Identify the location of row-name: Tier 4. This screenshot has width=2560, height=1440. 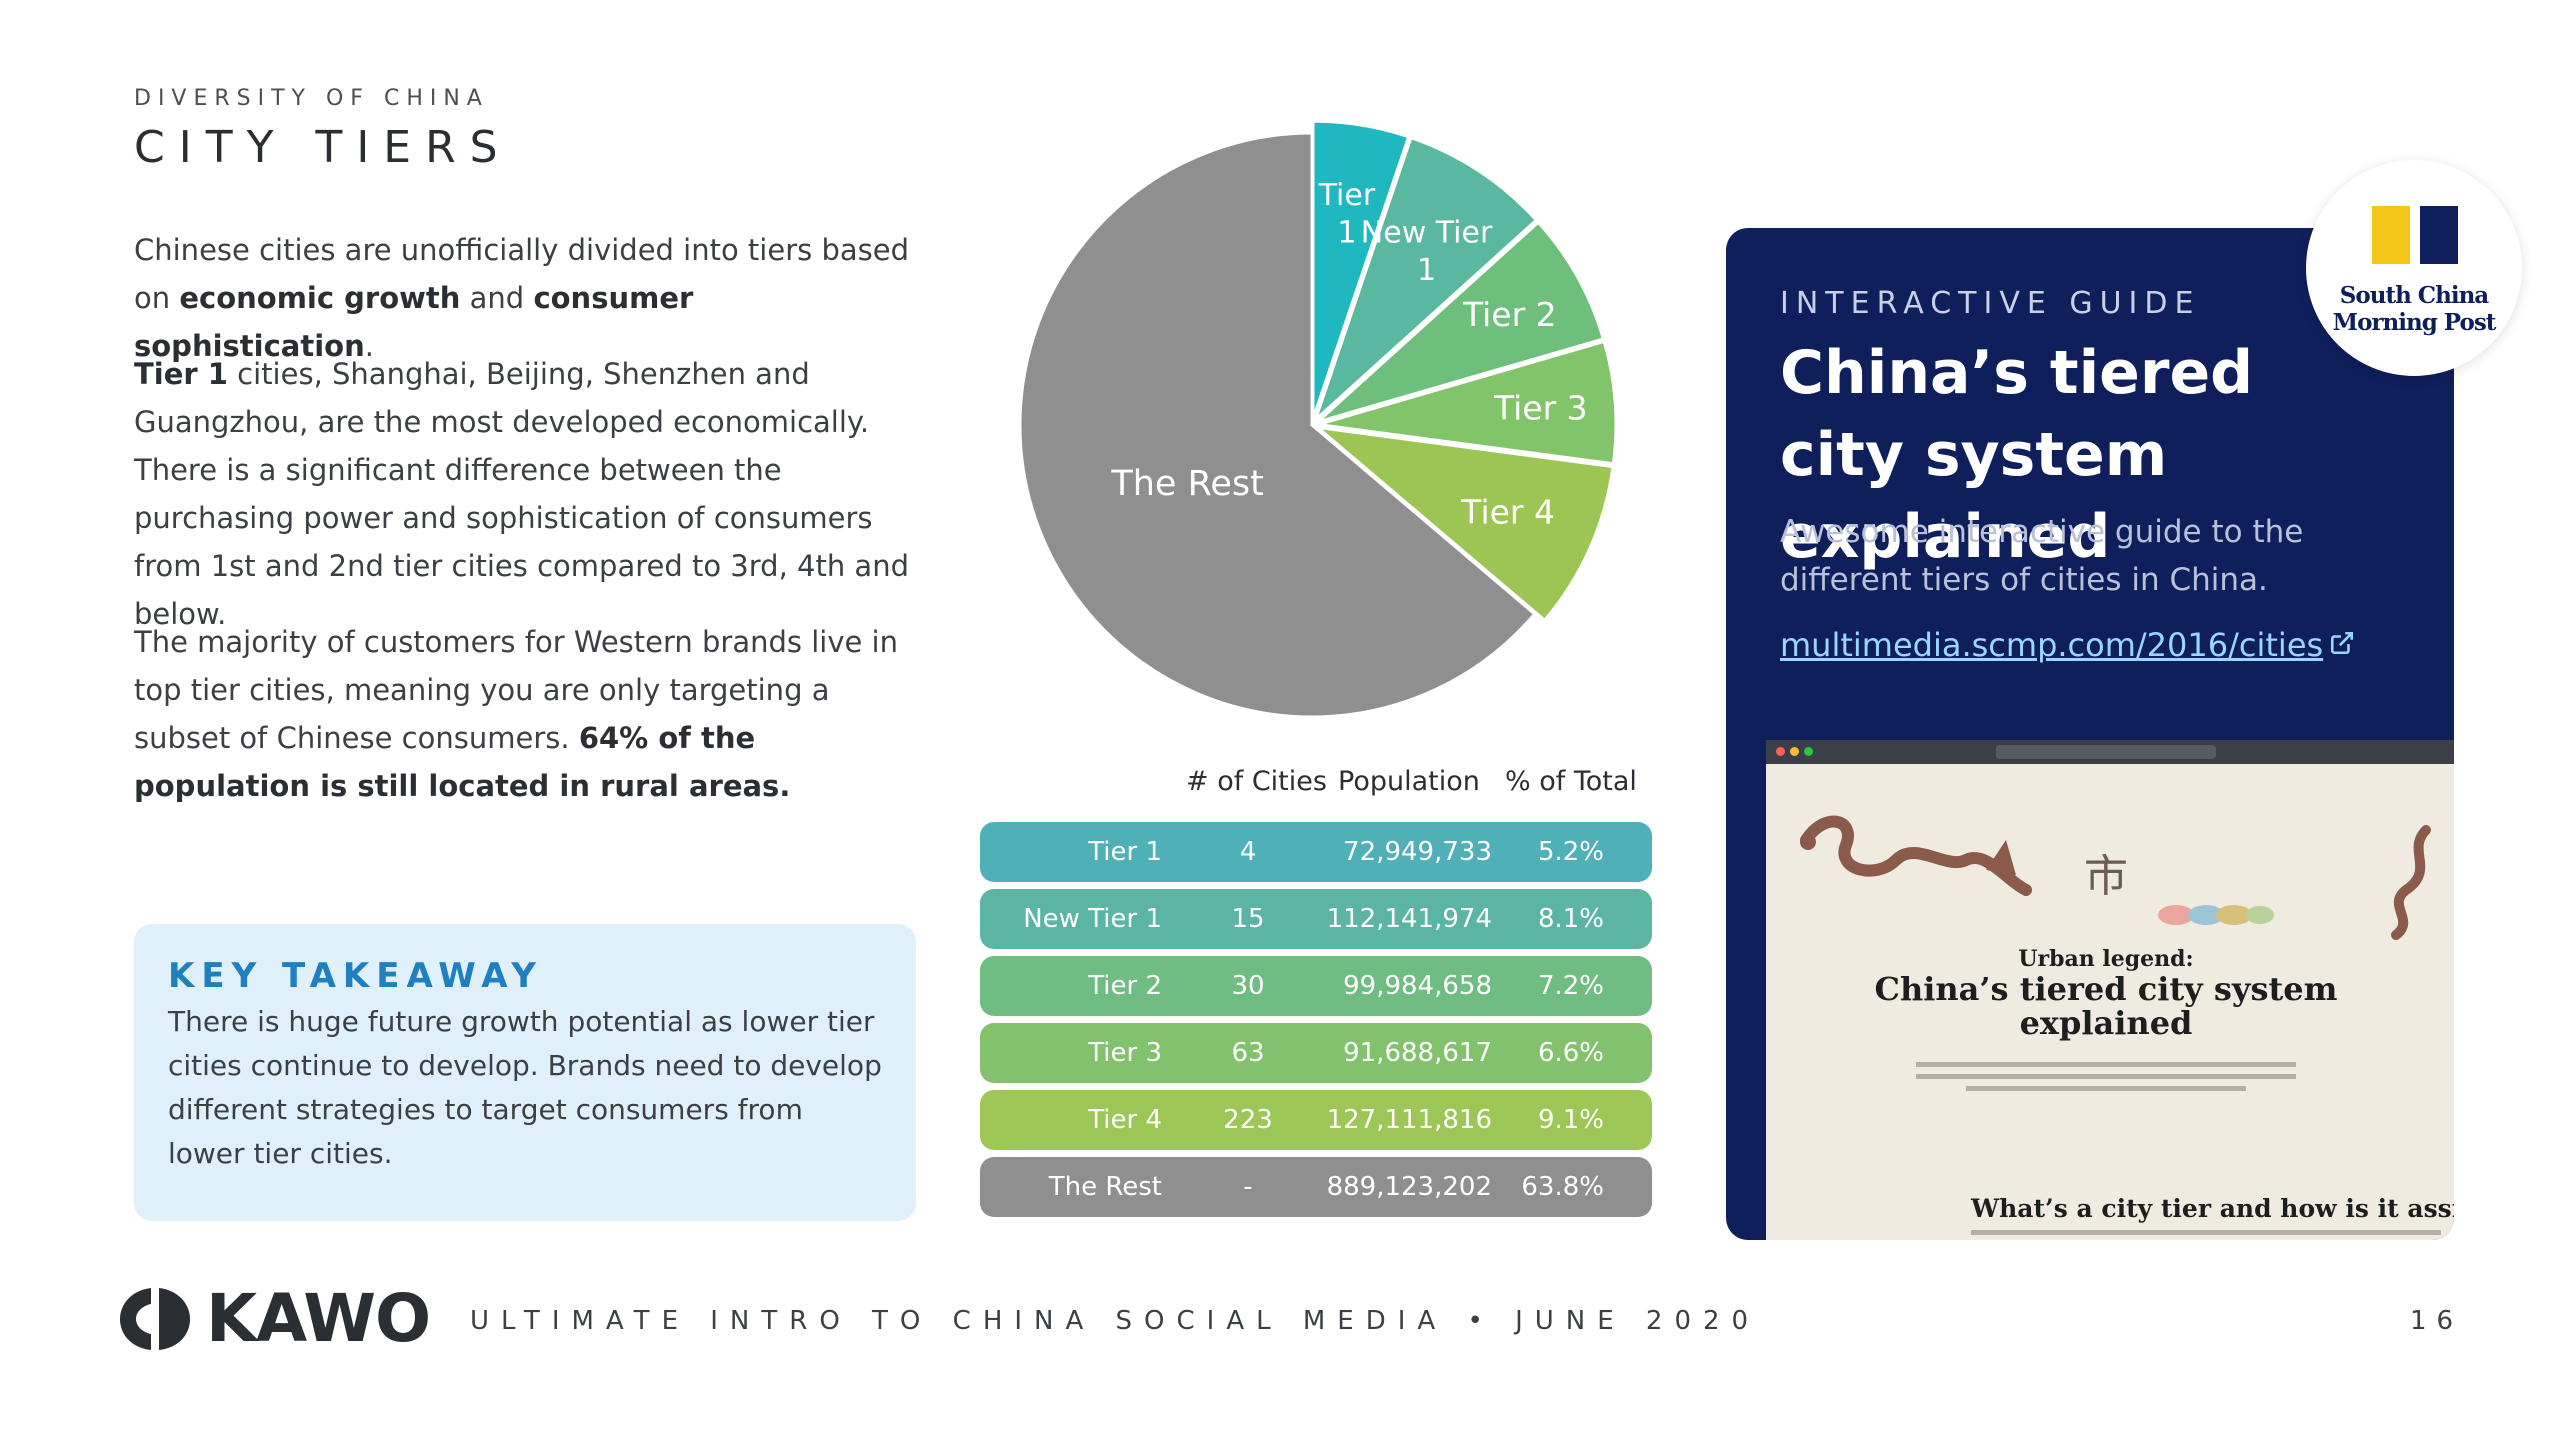
(1125, 1120).